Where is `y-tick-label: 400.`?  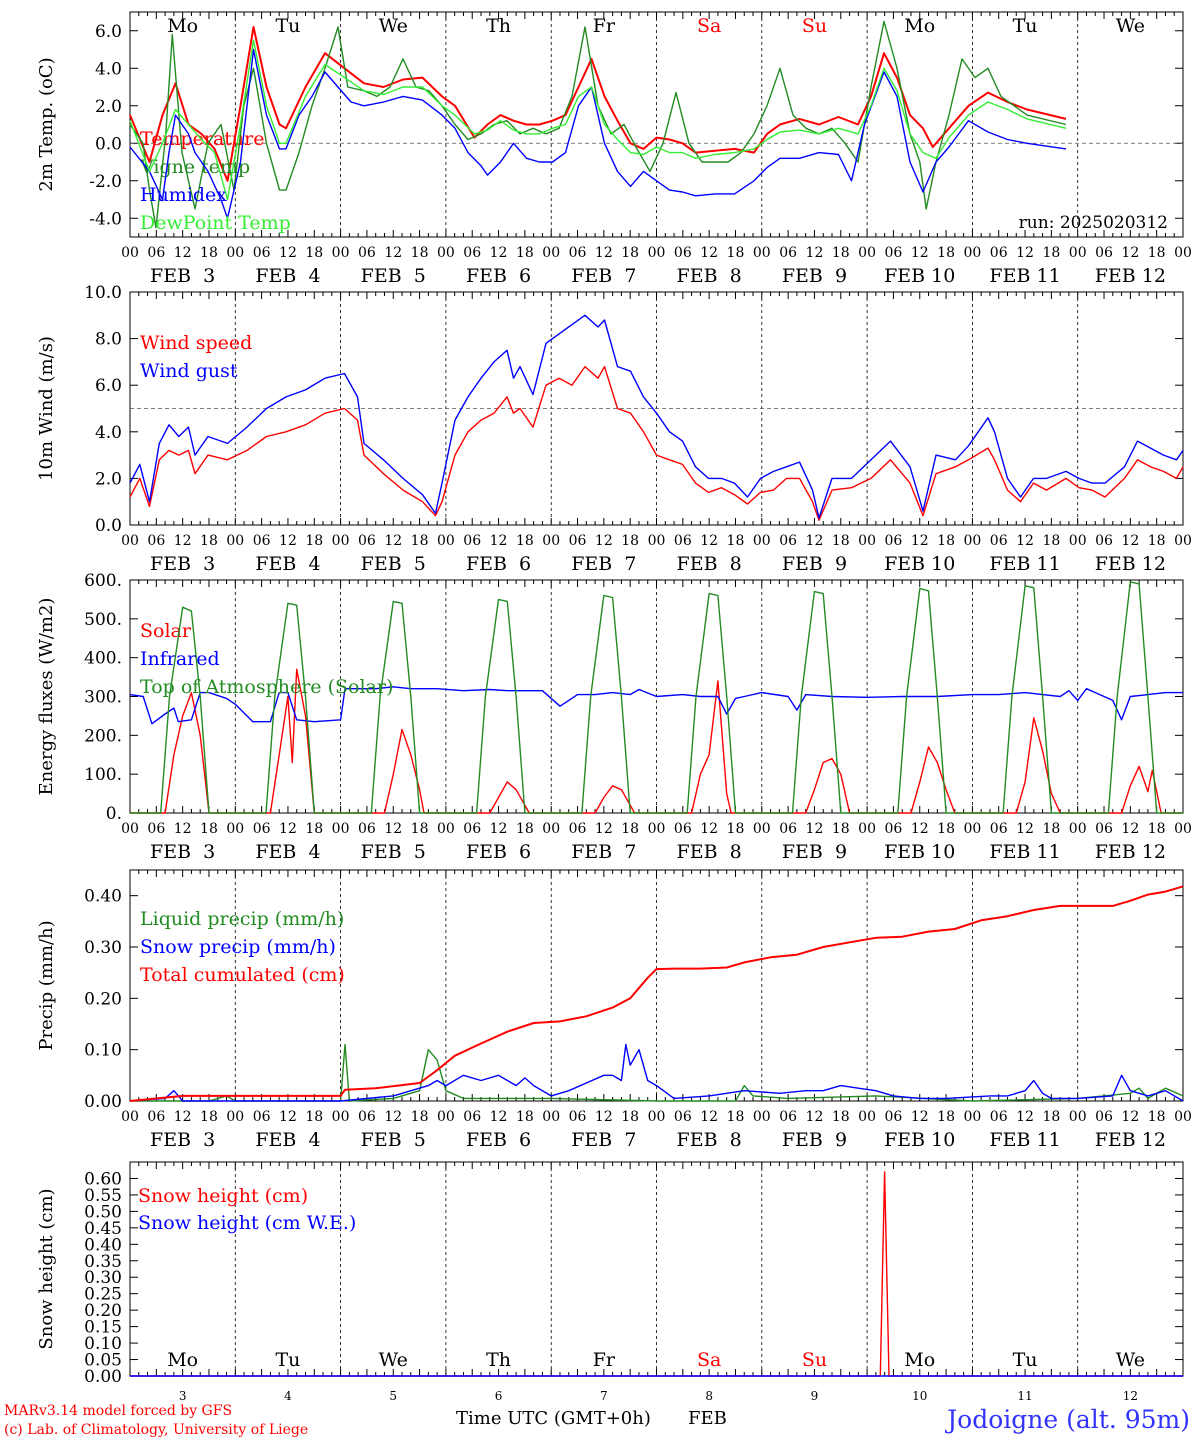 y-tick-label: 400. is located at coordinates (103, 659).